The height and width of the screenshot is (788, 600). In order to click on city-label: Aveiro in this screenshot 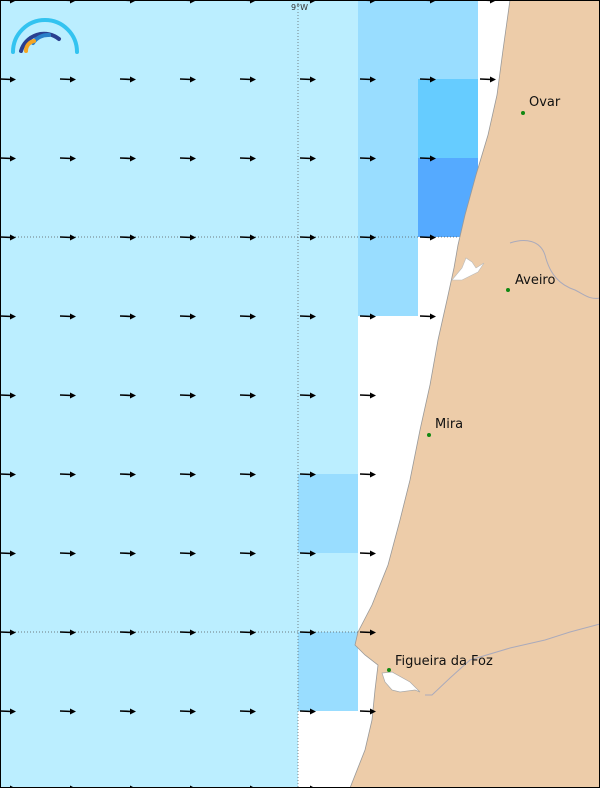, I will do `click(535, 280)`.